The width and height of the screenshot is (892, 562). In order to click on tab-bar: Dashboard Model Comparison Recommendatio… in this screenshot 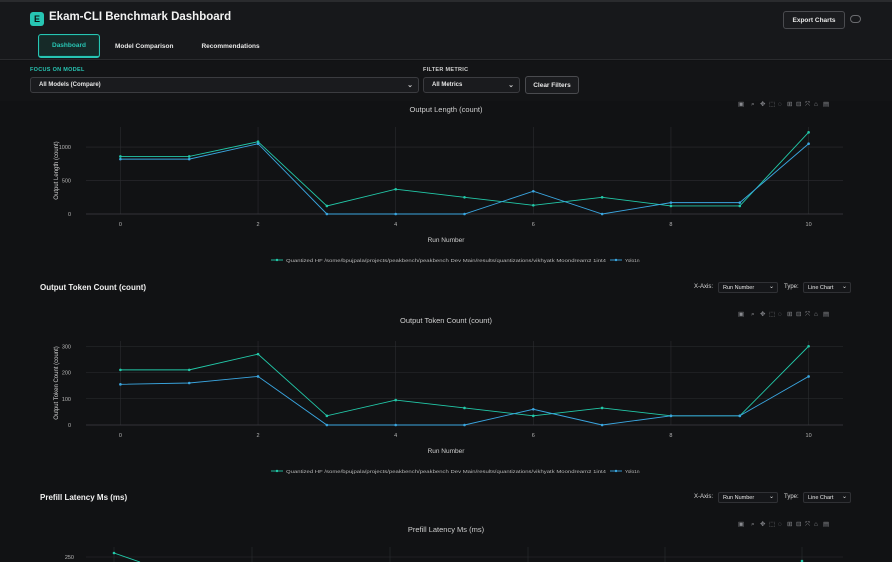, I will do `click(156, 46)`.